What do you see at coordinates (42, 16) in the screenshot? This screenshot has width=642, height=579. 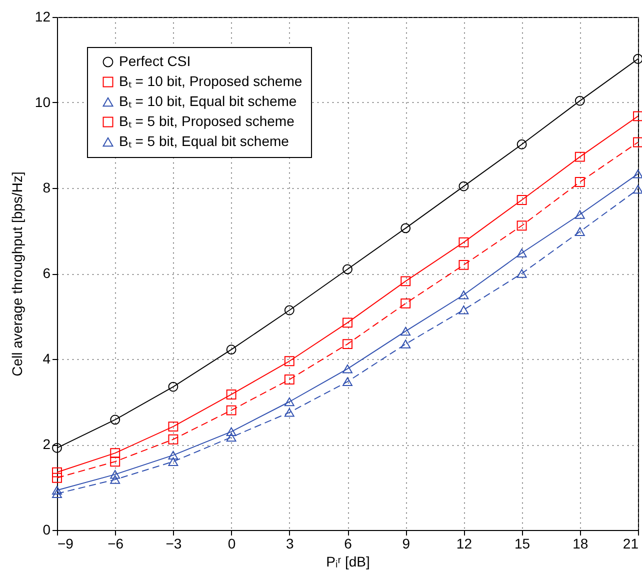 I see `y-tick-label: 12` at bounding box center [42, 16].